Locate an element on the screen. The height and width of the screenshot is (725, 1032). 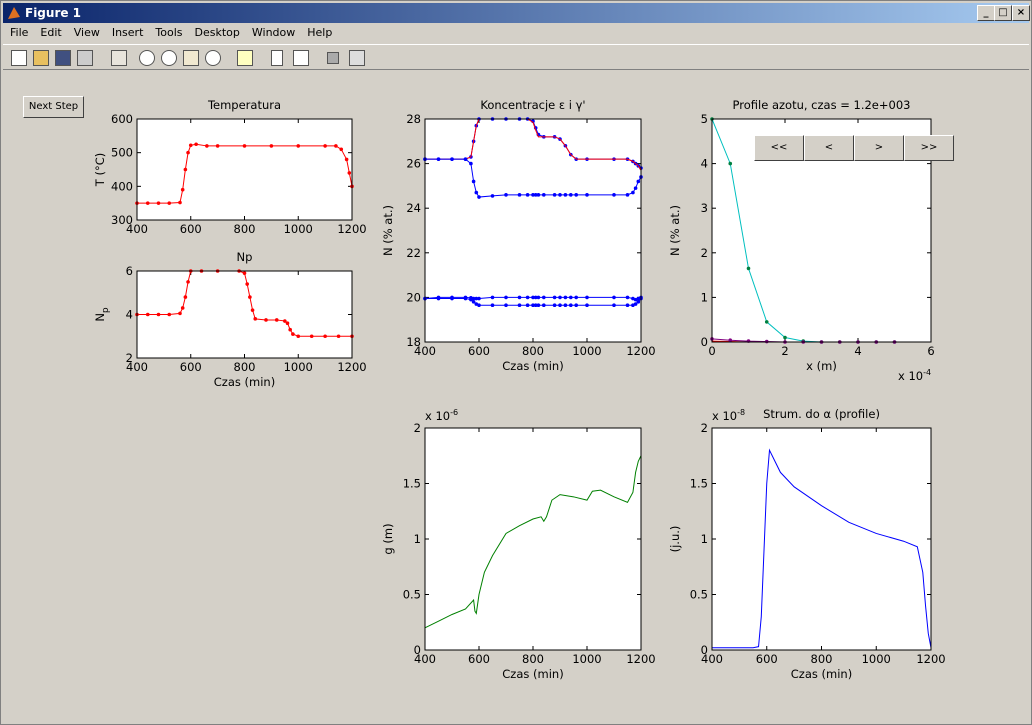
y-axis-label-text: T (°C) is located at coordinates (100, 170).